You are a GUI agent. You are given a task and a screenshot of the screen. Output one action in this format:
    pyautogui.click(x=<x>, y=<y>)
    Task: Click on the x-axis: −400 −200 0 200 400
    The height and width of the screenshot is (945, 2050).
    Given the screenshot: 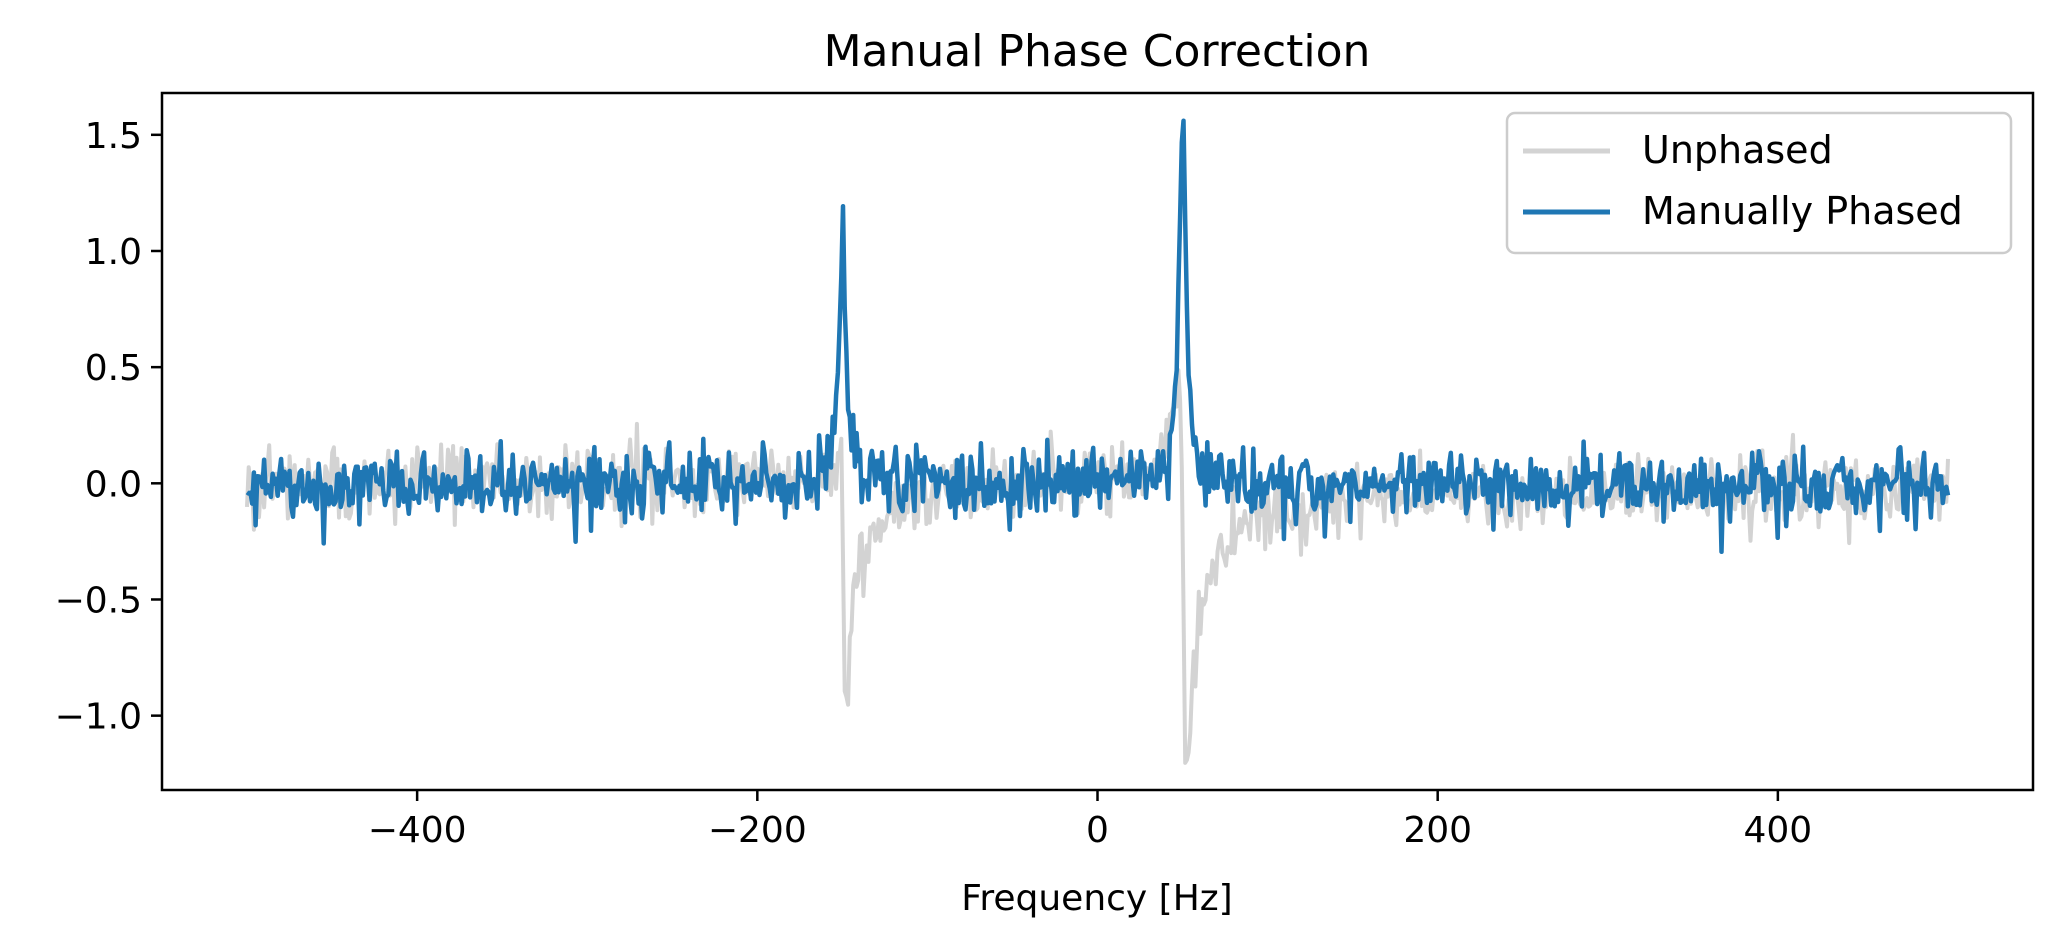 What is the action you would take?
    pyautogui.click(x=1090, y=820)
    